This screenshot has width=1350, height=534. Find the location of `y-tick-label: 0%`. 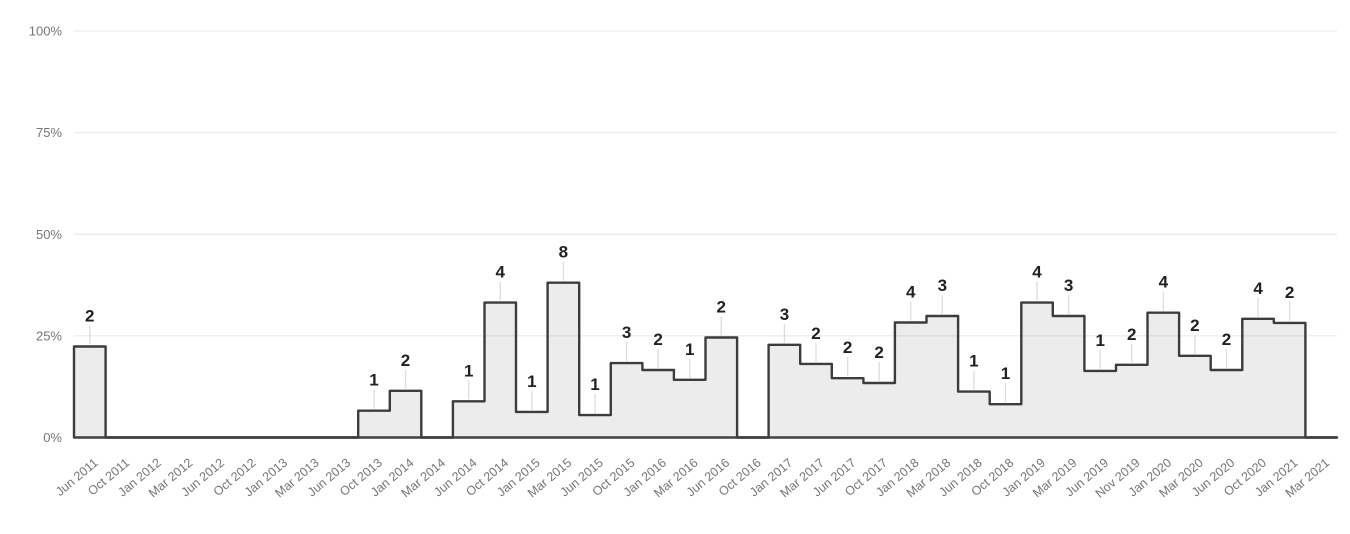

y-tick-label: 0% is located at coordinates (52, 437).